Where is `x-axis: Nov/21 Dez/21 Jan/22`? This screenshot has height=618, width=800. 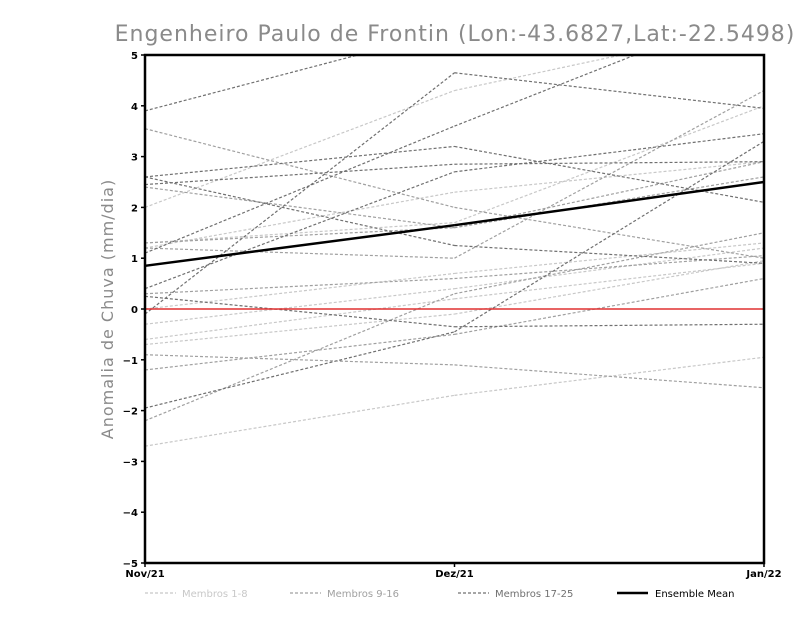
x-axis: Nov/21 Dez/21 Jan/22 is located at coordinates (453, 571).